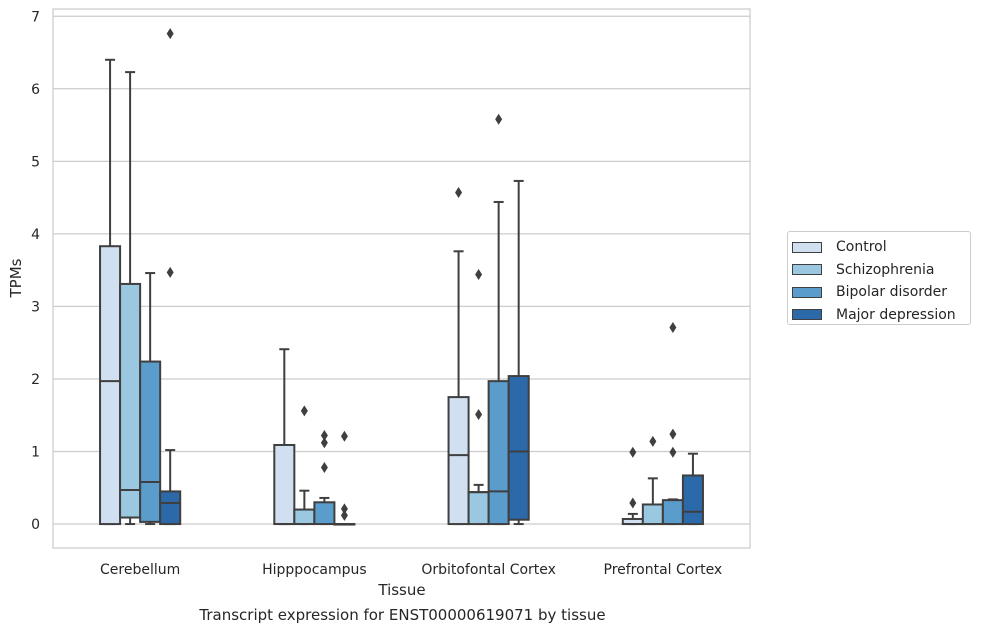 Image resolution: width=983 pixels, height=634 pixels. I want to click on y-tick-label: 3, so click(35, 307).